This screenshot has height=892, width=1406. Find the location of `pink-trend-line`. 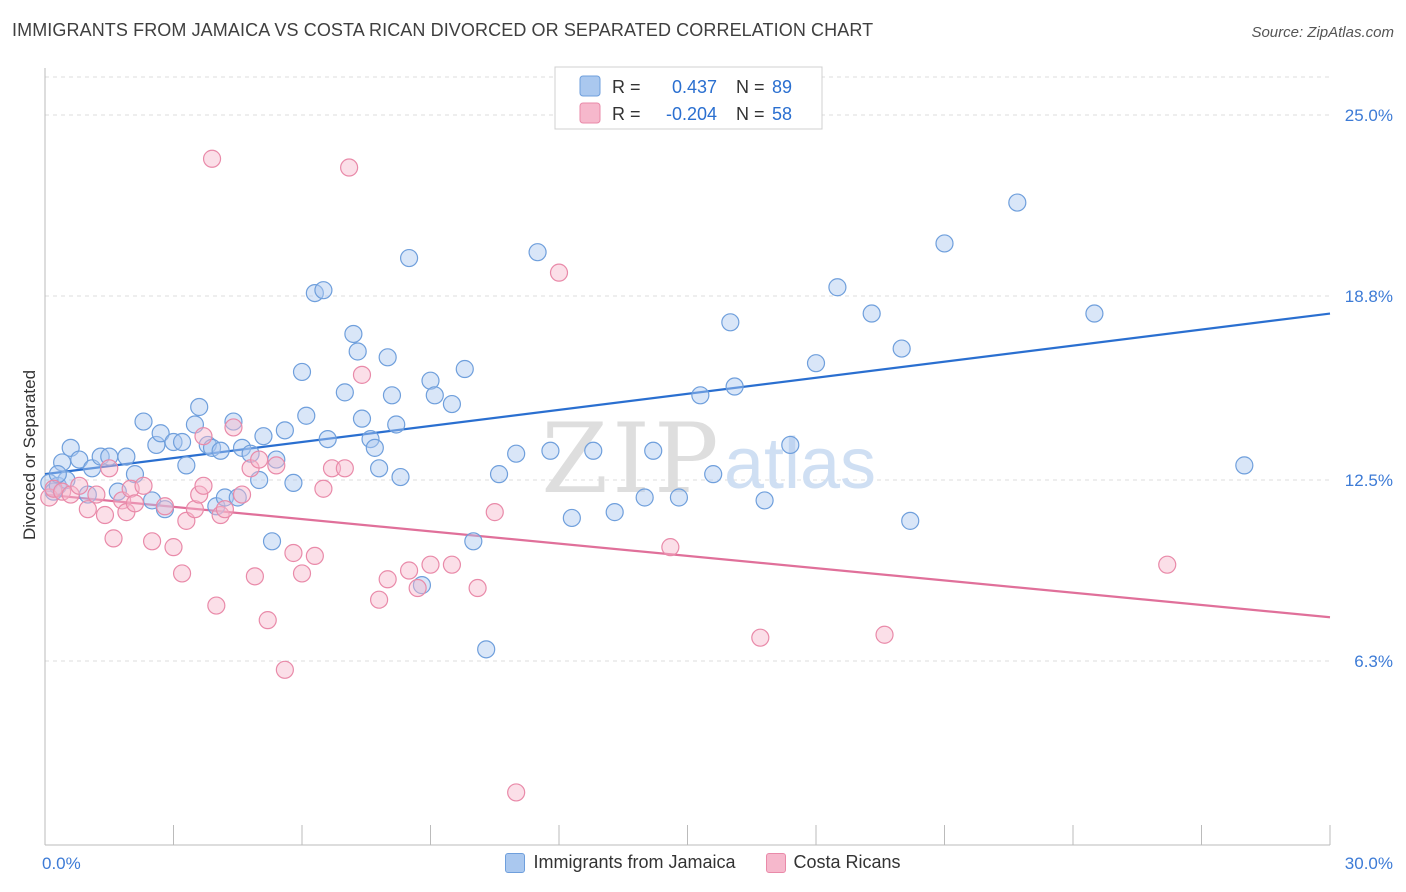

pink-trend-line is located at coordinates (687, 556).